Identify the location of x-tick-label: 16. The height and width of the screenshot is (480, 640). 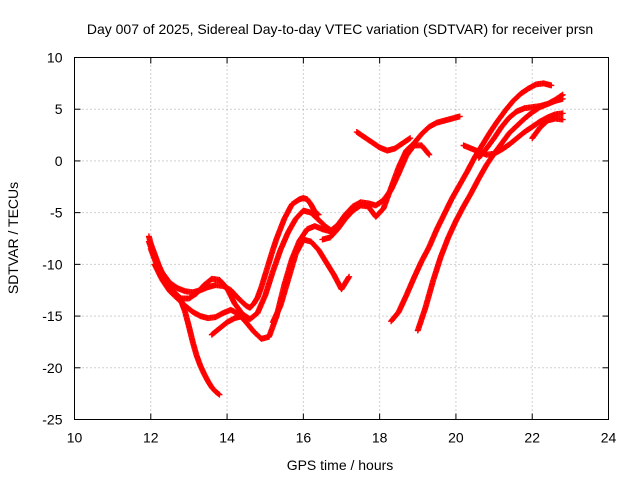
(304, 438).